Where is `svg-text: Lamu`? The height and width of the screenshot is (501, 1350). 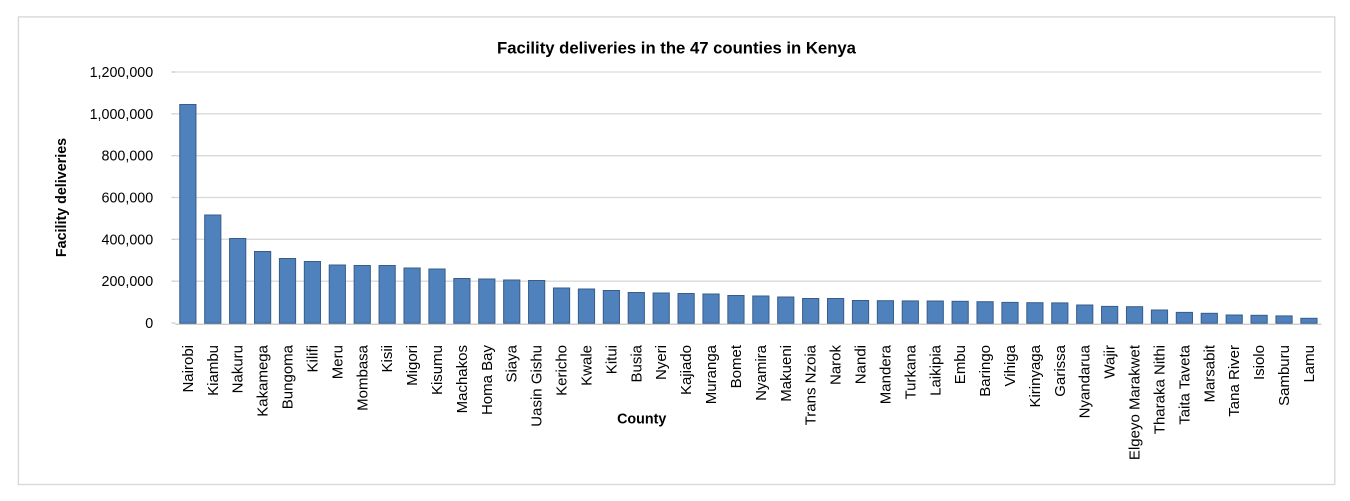 svg-text: Lamu is located at coordinates (1309, 364).